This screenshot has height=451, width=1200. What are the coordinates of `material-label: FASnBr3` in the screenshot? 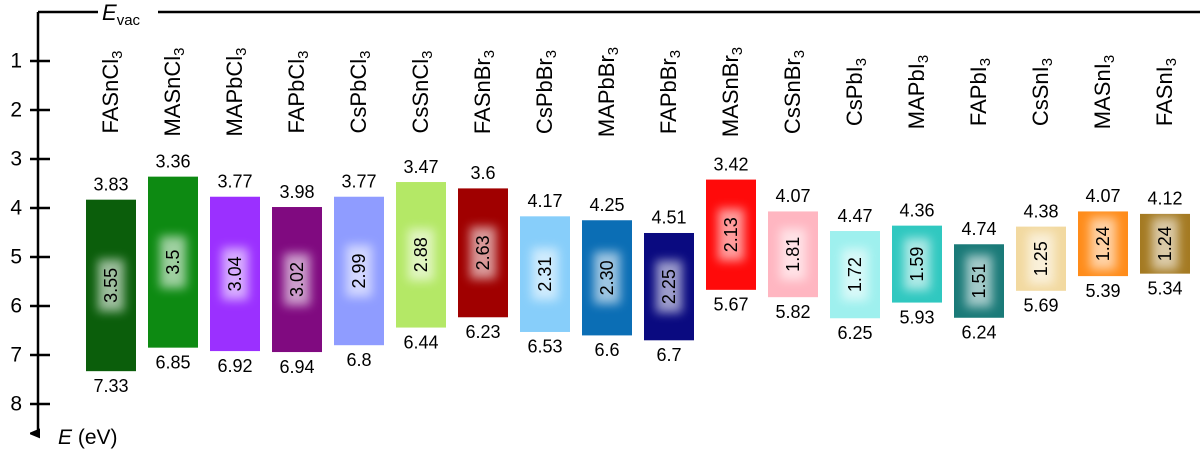 It's located at (484, 92).